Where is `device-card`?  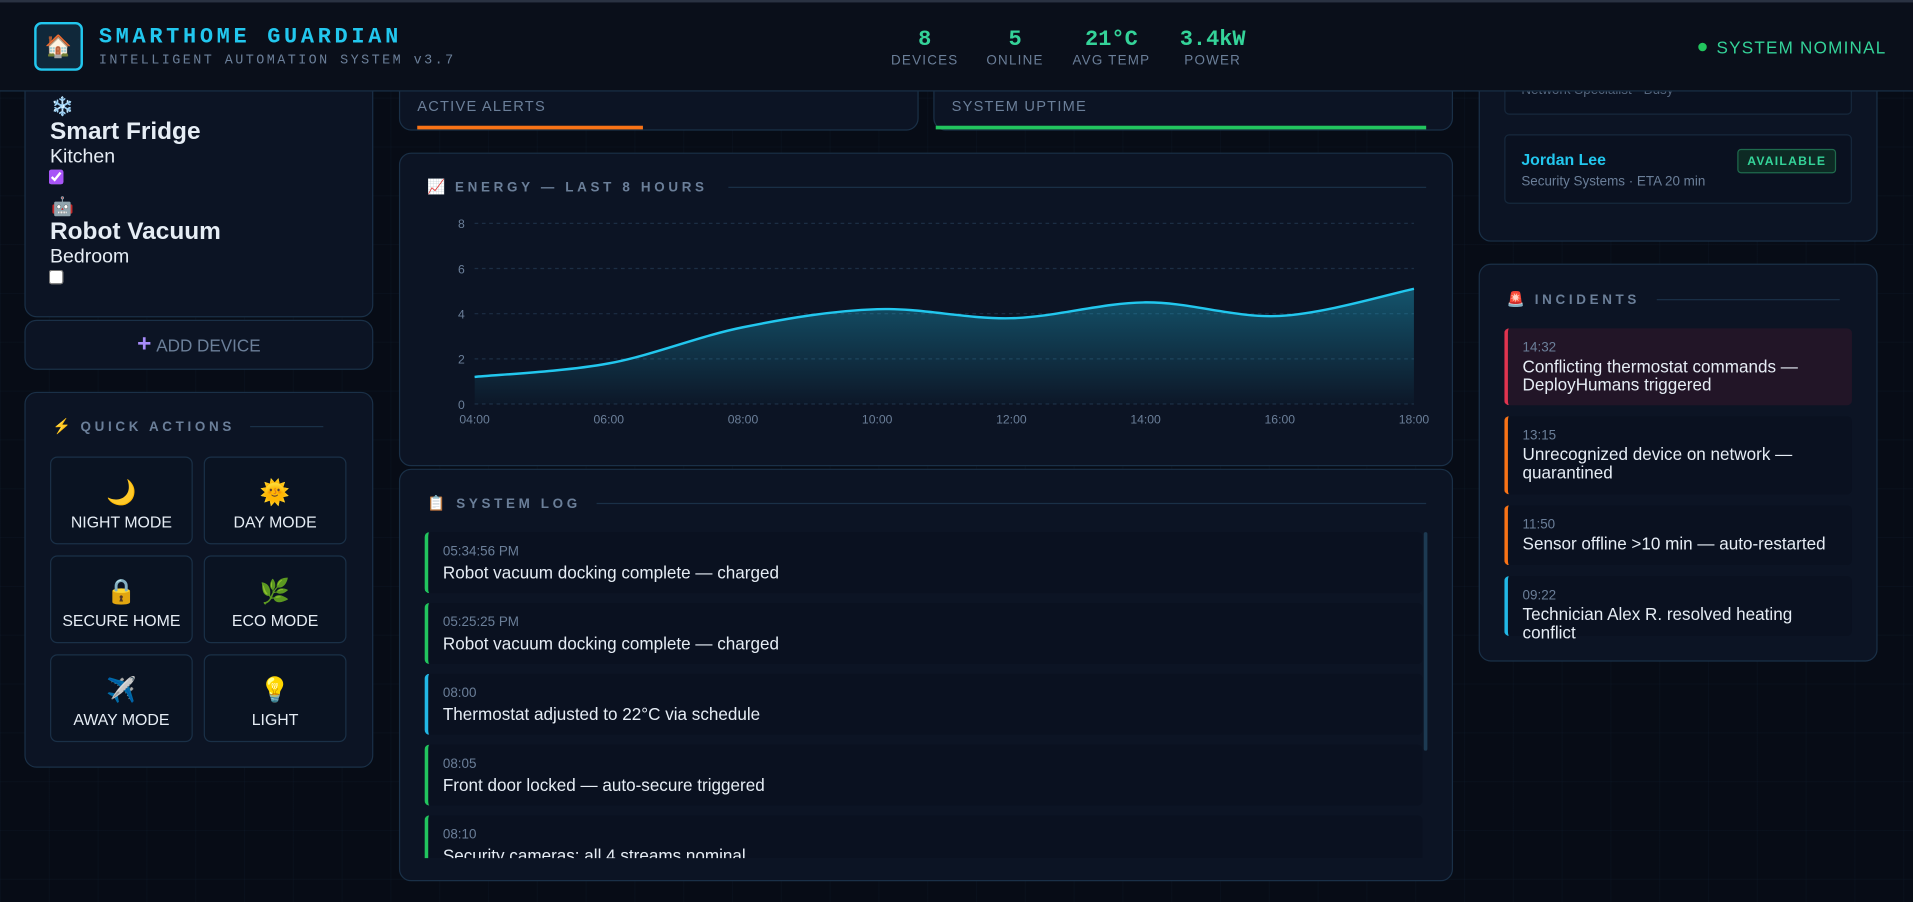 device-card is located at coordinates (199, 192).